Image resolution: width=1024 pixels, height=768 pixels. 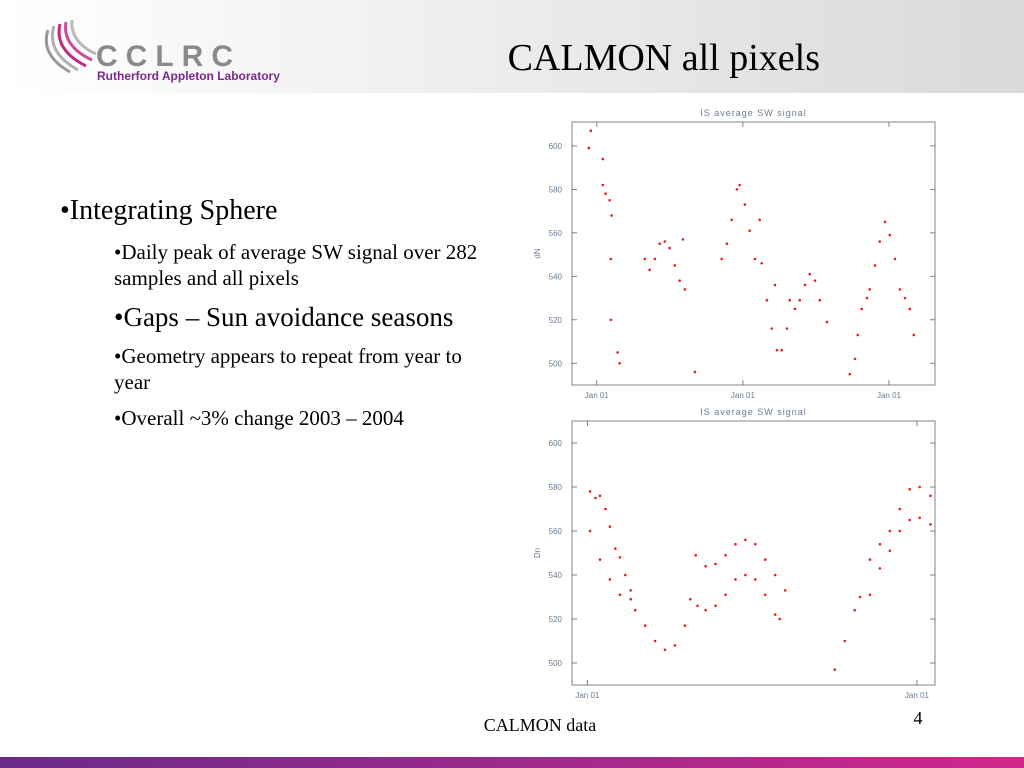 I want to click on bullet: •Gaps – Sun avoidance seasons, so click(x=284, y=317).